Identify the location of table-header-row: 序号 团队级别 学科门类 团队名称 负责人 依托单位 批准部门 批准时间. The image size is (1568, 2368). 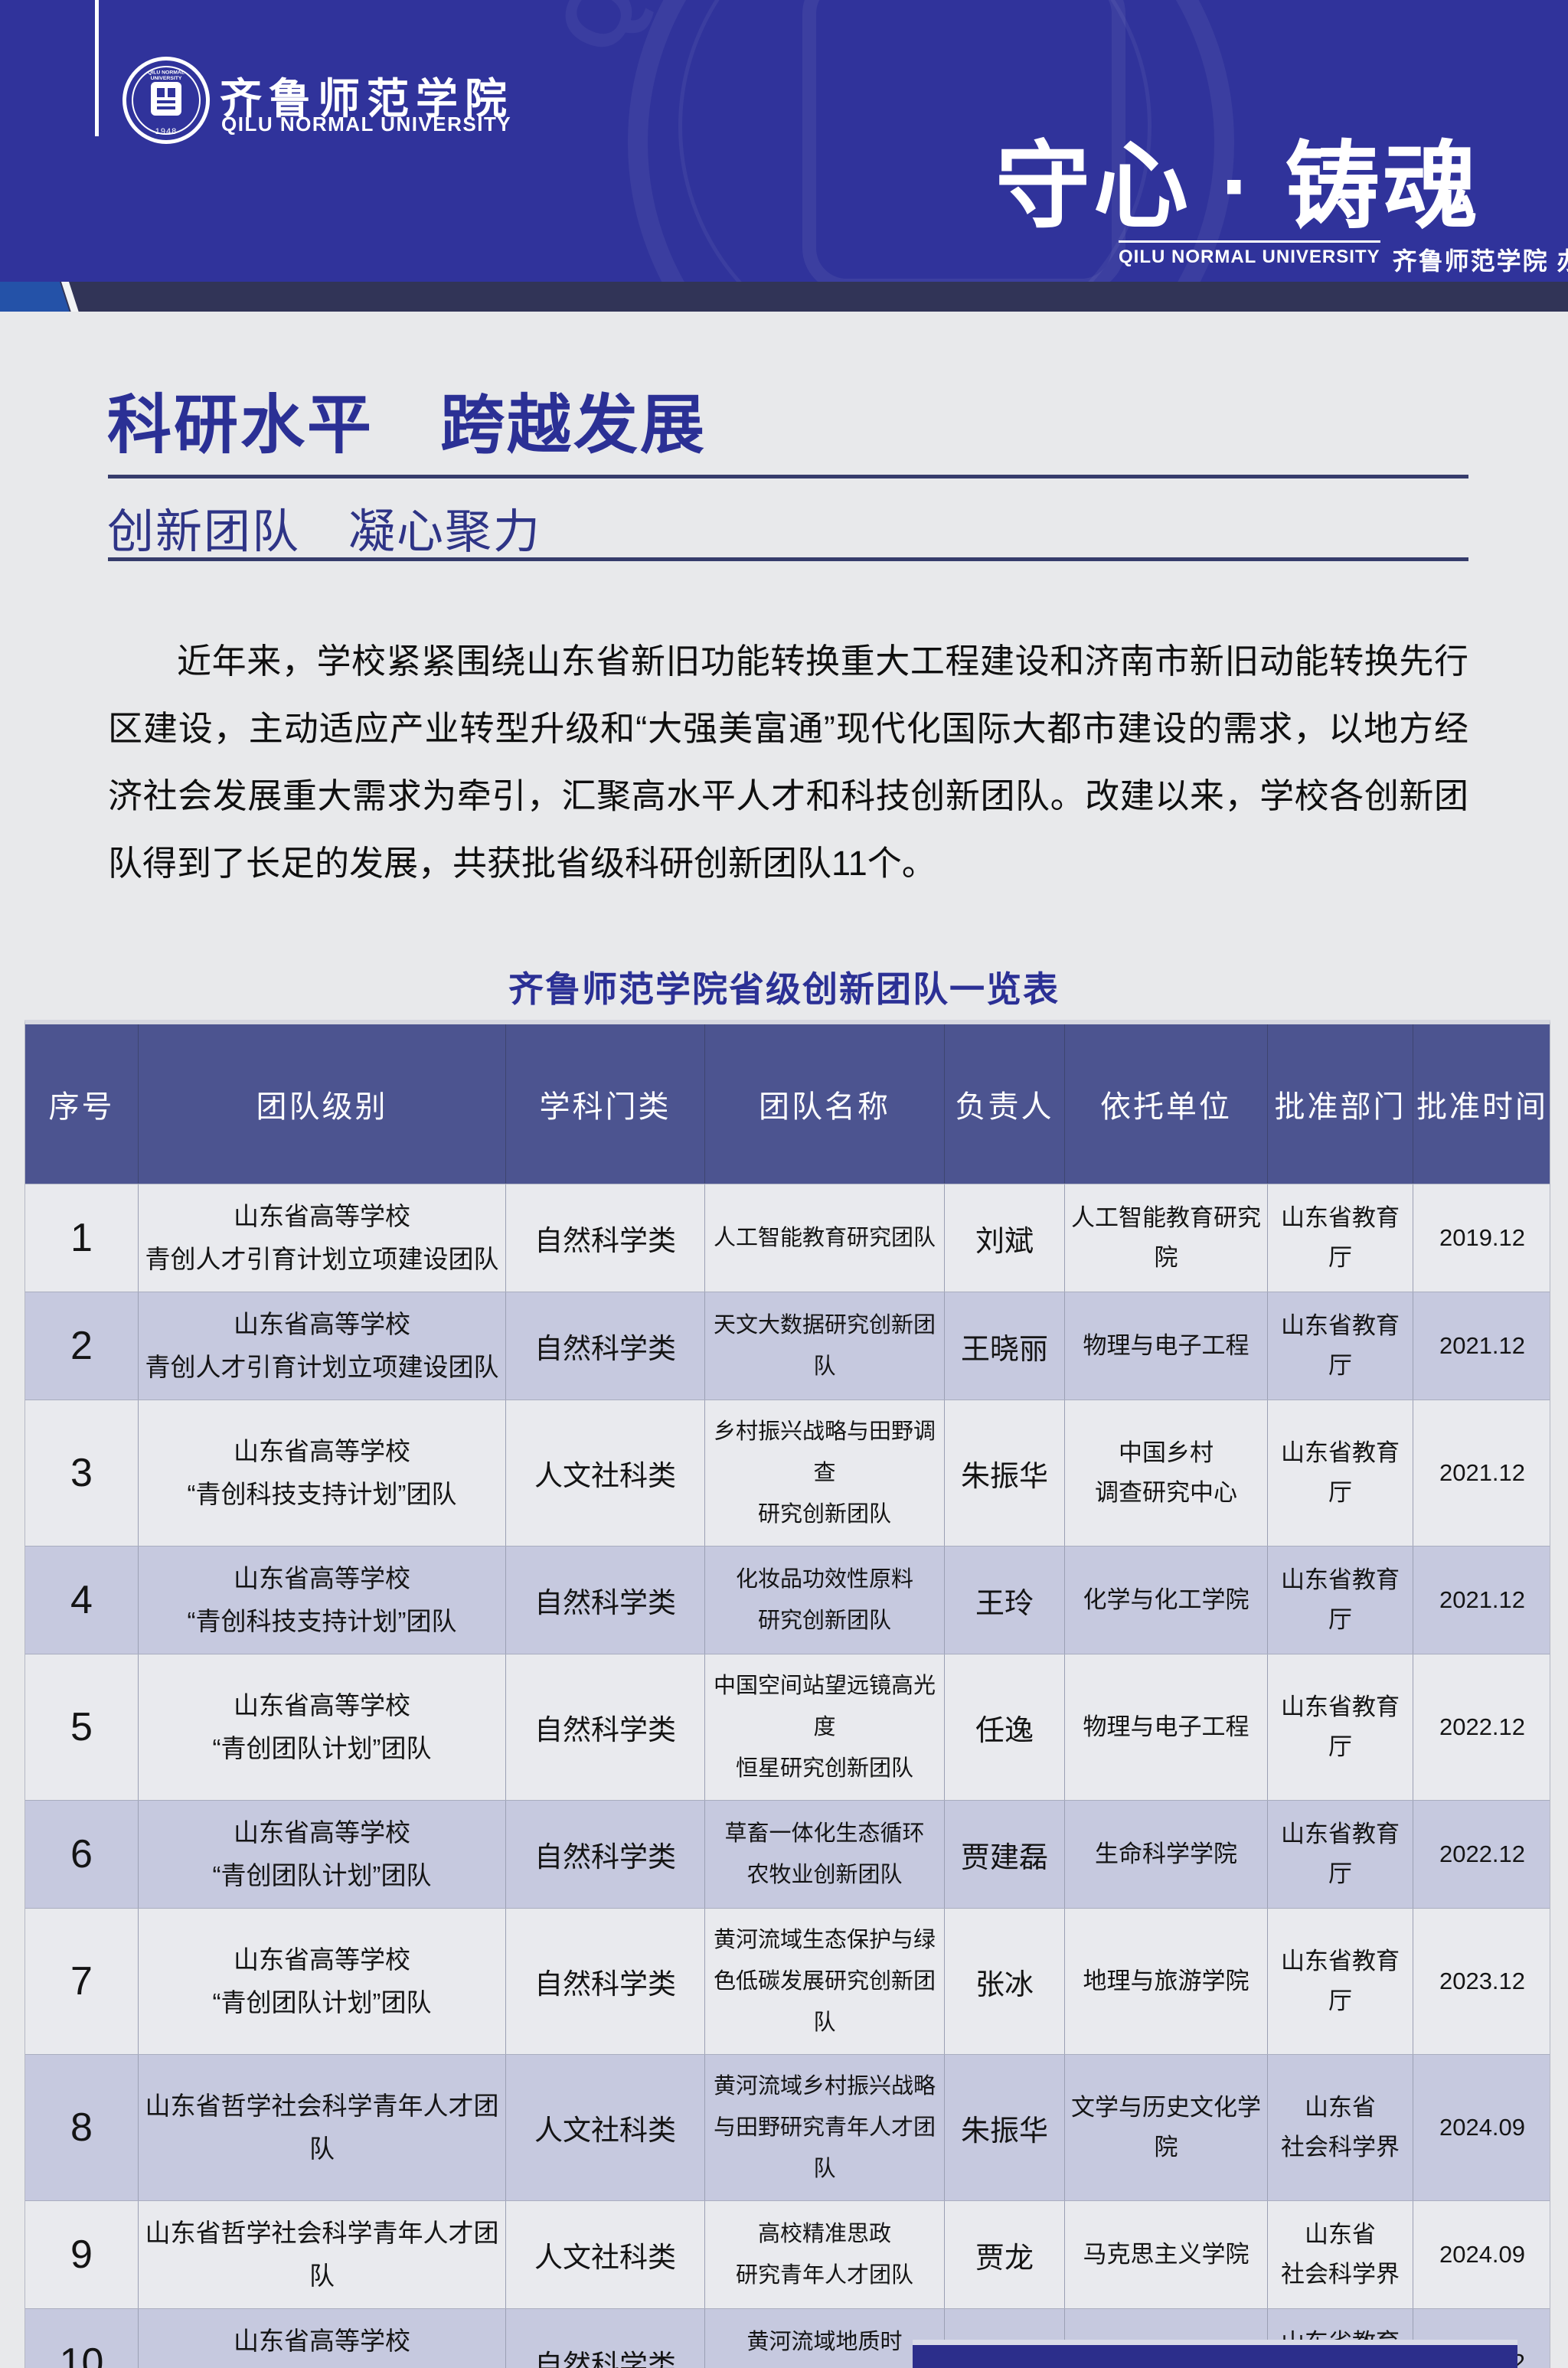
(787, 1104).